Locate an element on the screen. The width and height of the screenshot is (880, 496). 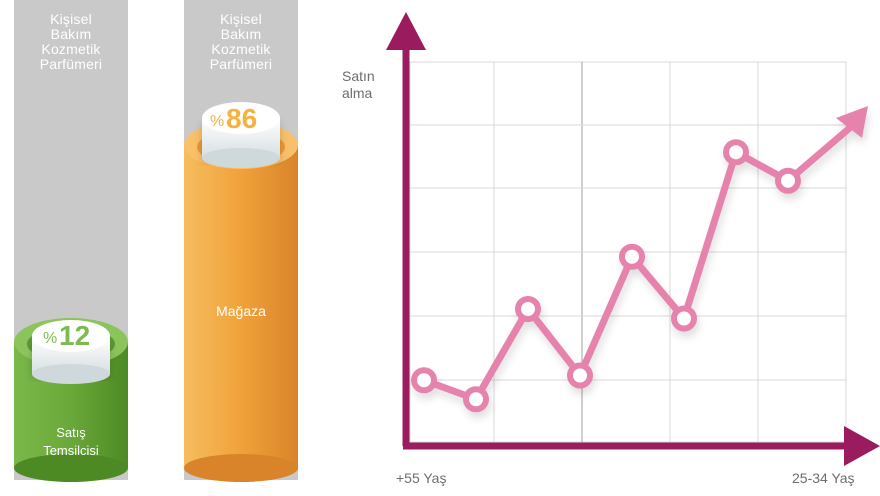
cap-top-right is located at coordinates (241, 118).